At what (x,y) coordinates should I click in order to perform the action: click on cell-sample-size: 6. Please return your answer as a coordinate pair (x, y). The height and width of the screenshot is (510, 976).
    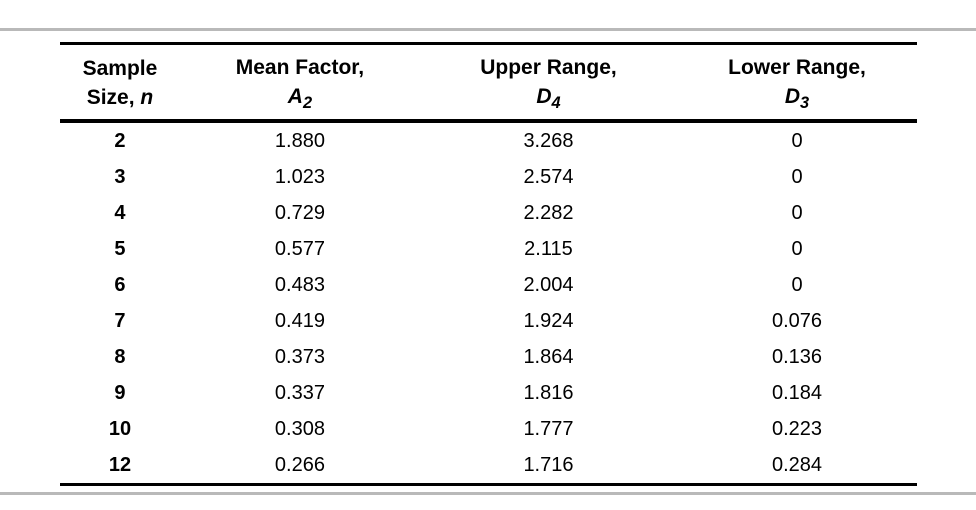
    Looking at the image, I should click on (120, 284).